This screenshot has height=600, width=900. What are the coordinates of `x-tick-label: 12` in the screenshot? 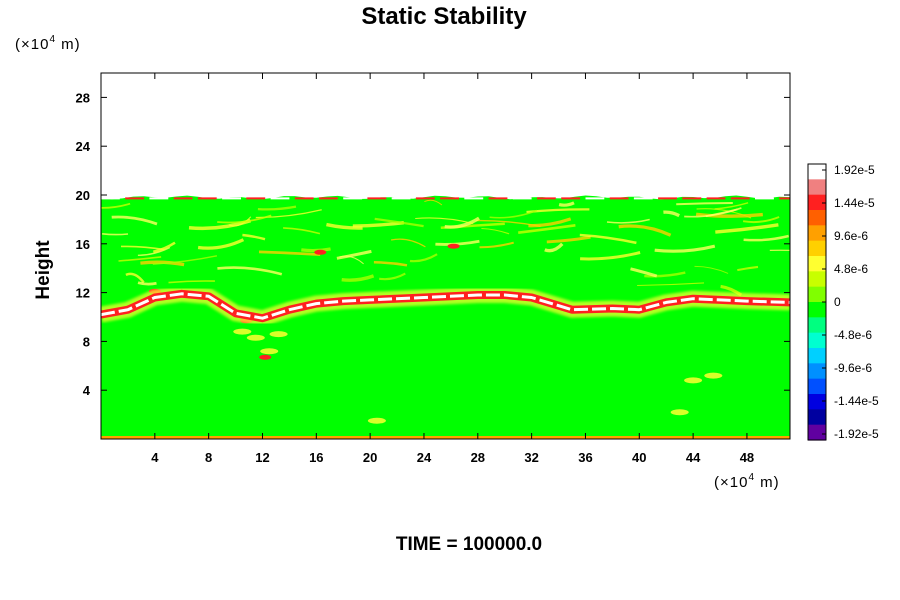 It's located at (262, 457).